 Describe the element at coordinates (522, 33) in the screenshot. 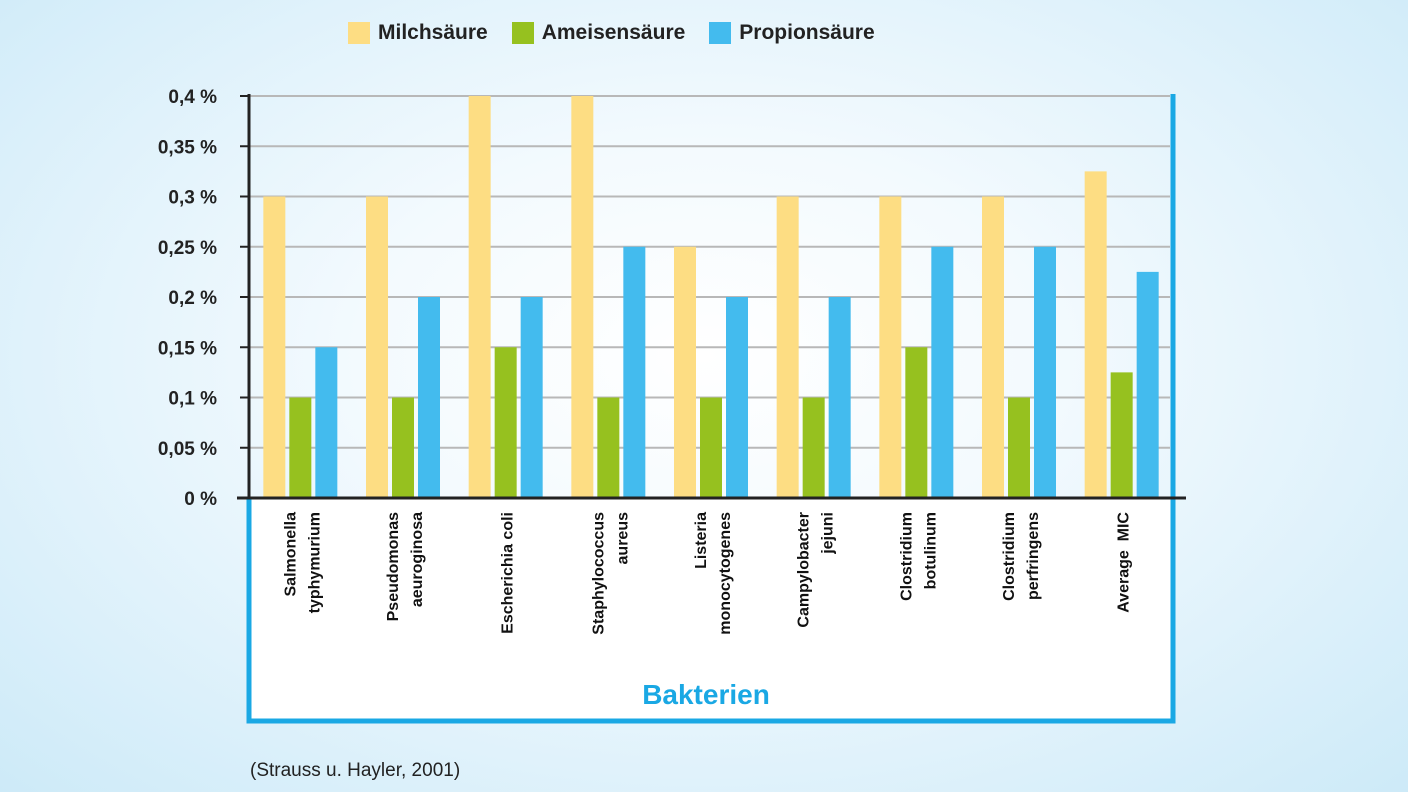

I see `legend-swatch-ameisensaeure` at that location.